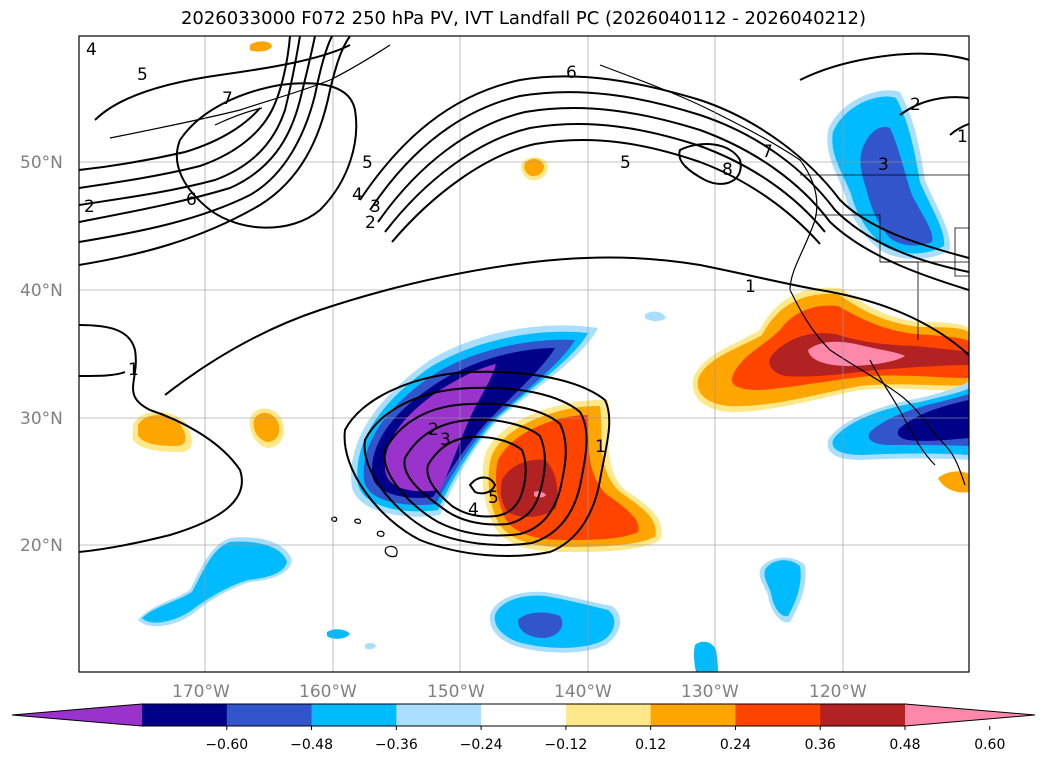 This screenshot has width=1047, height=765. Describe the element at coordinates (91, 50) in the screenshot. I see `contour-label-4-nw: 4` at that location.